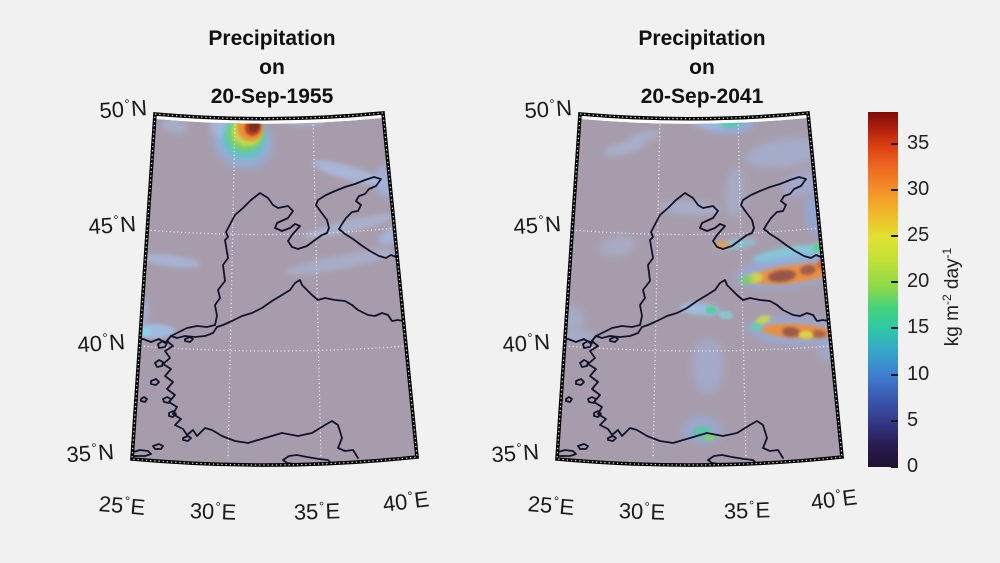 The height and width of the screenshot is (563, 1000). What do you see at coordinates (947, 300) in the screenshot?
I see `unit-superscript: -2` at bounding box center [947, 300].